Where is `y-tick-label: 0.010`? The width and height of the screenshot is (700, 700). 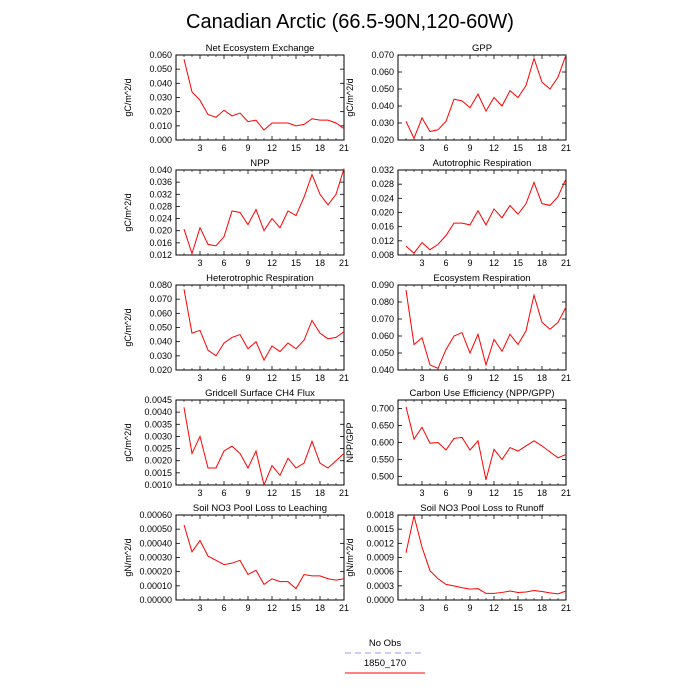
y-tick-label: 0.010 is located at coordinates (160, 126).